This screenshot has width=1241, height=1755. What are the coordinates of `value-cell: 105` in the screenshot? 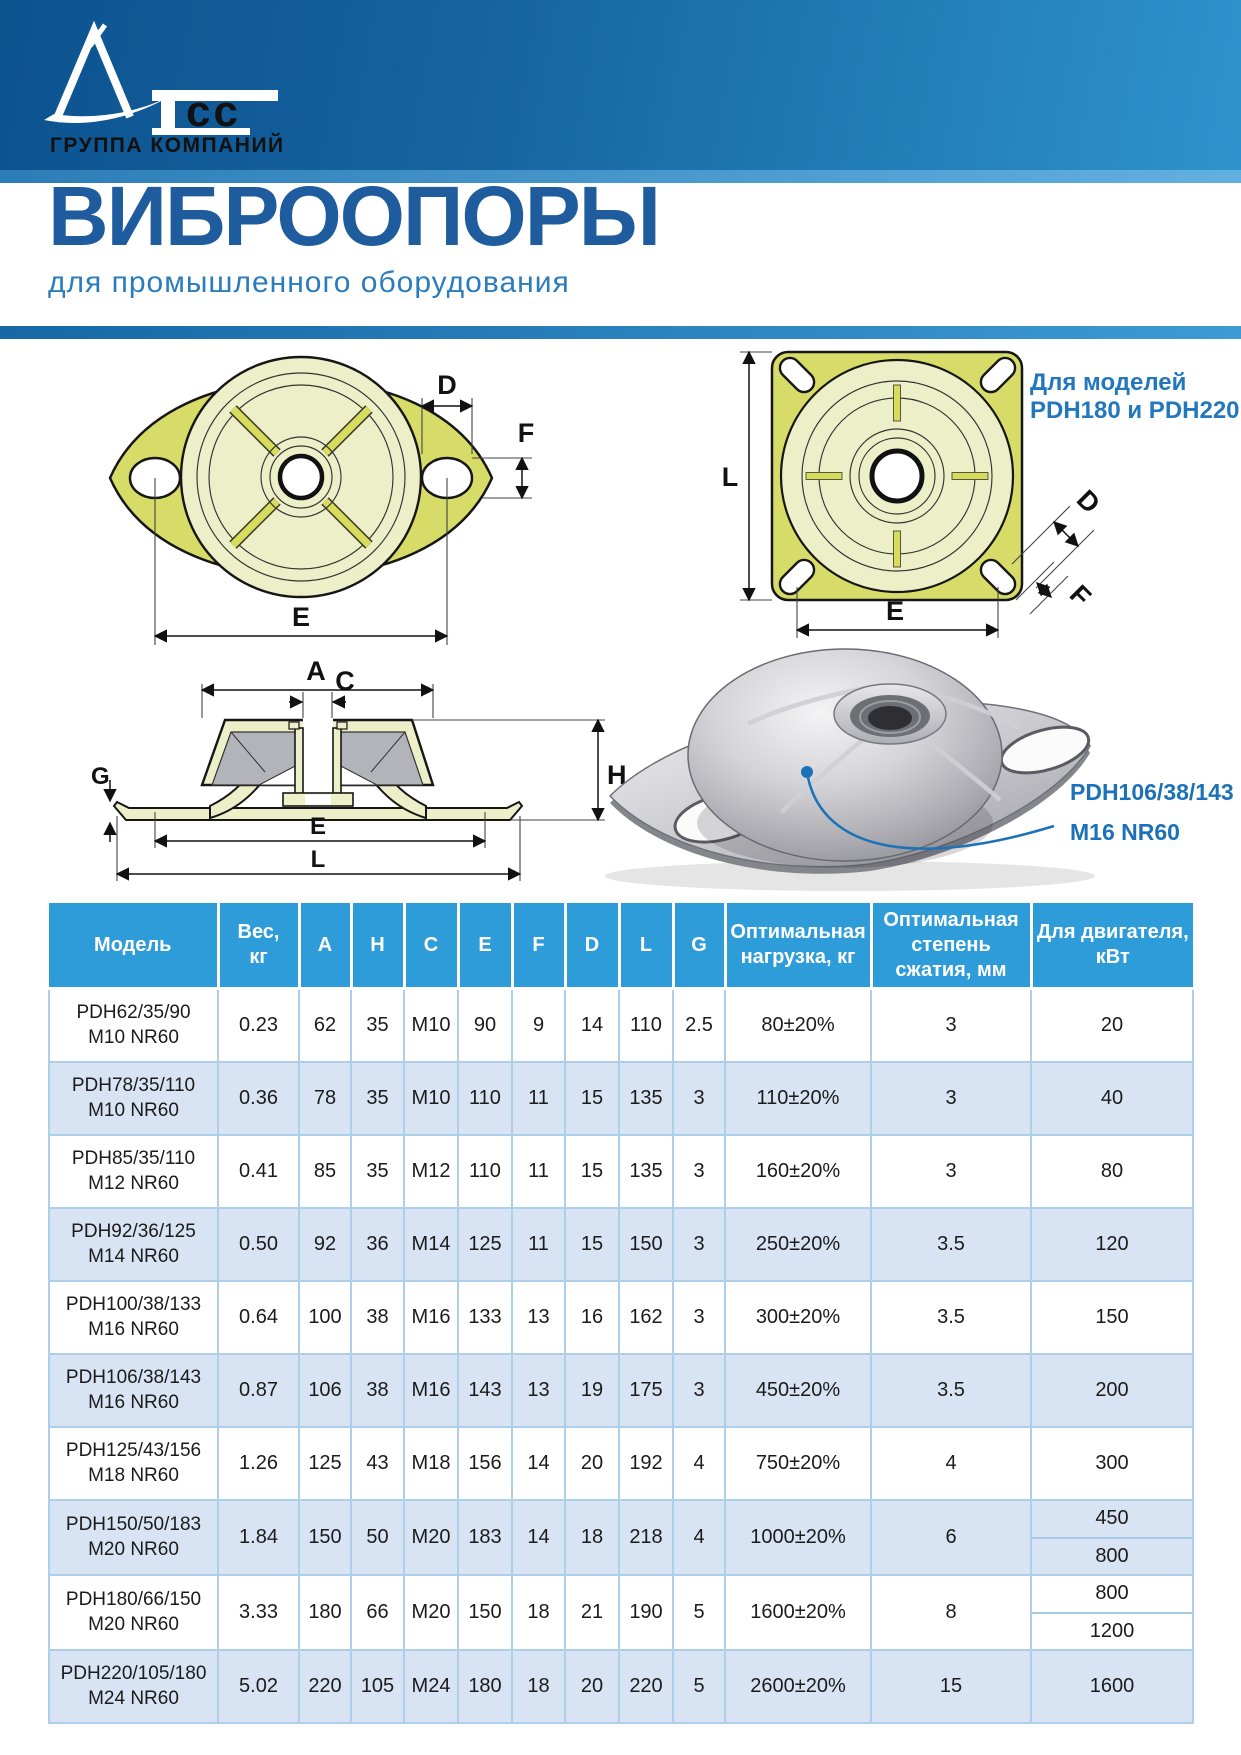 It's located at (377, 1686).